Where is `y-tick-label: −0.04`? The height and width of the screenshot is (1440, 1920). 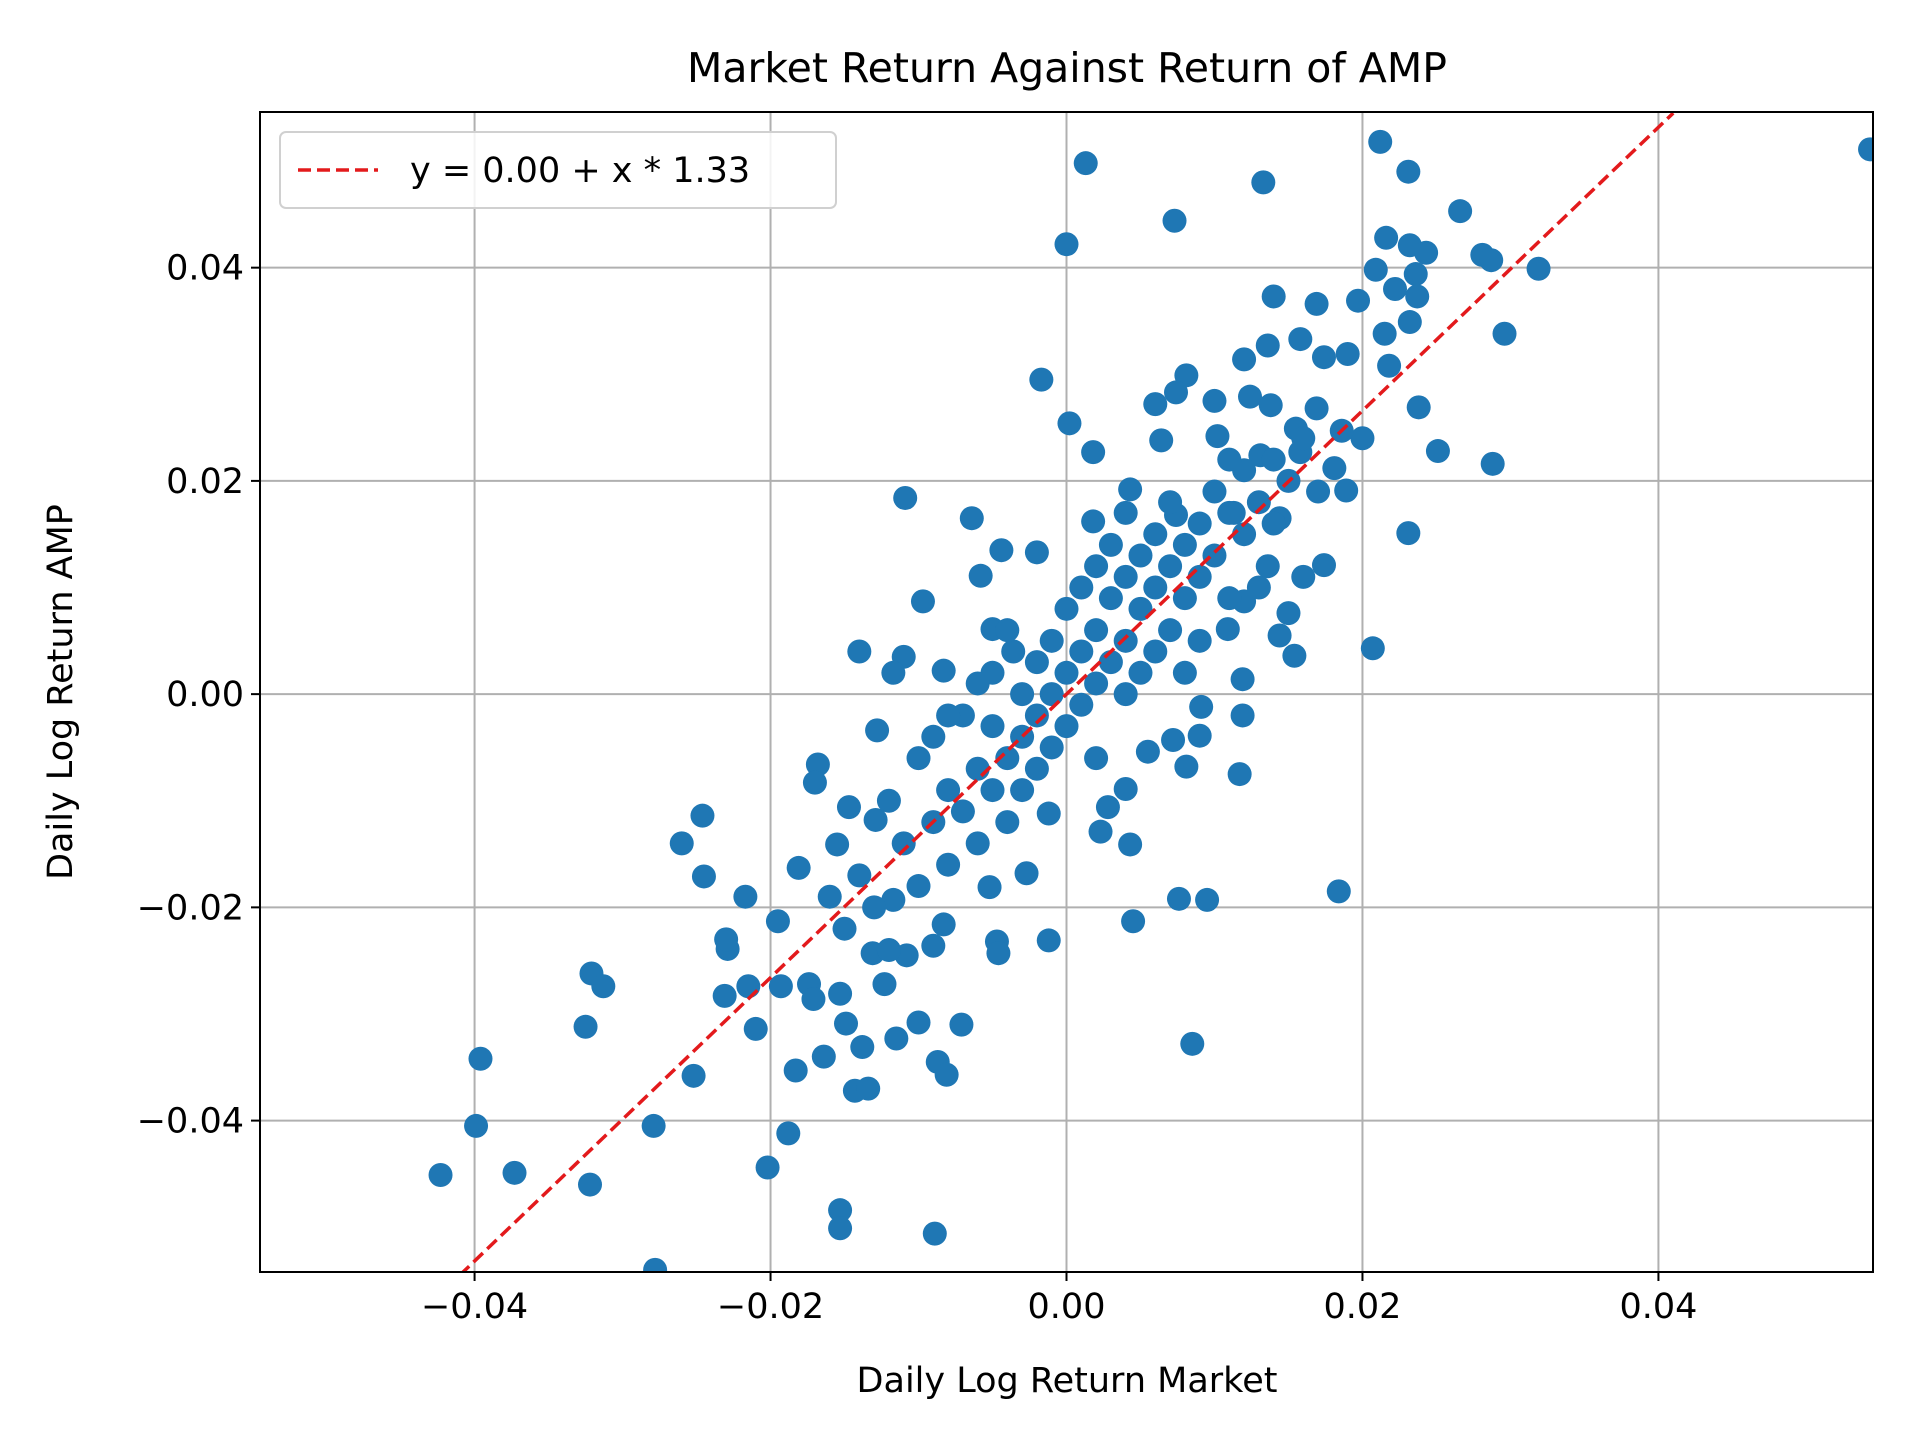 y-tick-label: −0.04 is located at coordinates (190, 1122).